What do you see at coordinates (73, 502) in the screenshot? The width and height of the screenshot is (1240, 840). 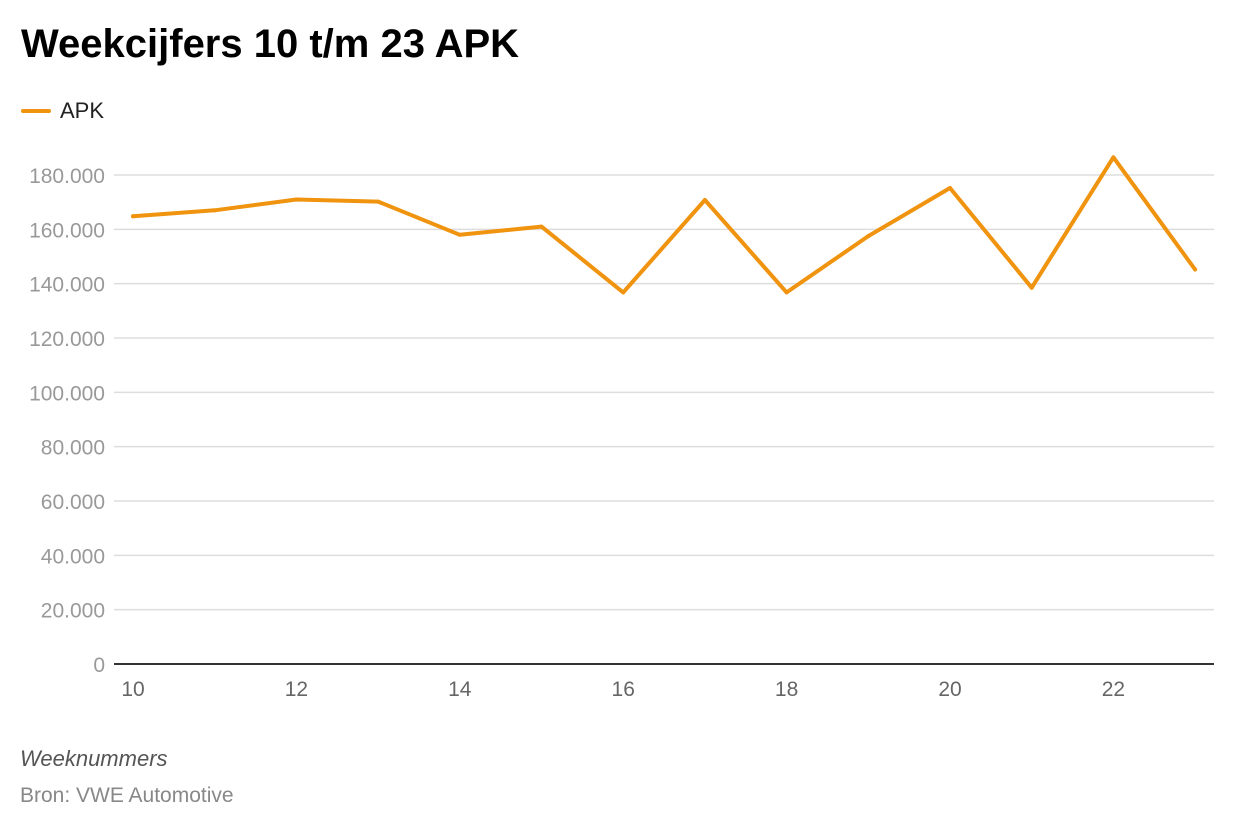 I see `y-tick-label: 60.000` at bounding box center [73, 502].